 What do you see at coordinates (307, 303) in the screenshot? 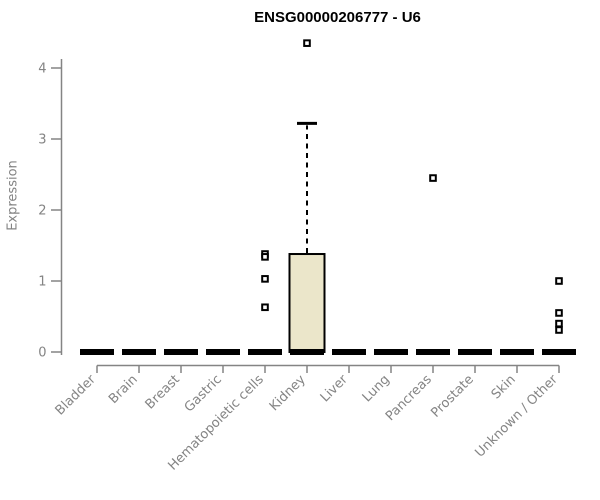
I see `box` at bounding box center [307, 303].